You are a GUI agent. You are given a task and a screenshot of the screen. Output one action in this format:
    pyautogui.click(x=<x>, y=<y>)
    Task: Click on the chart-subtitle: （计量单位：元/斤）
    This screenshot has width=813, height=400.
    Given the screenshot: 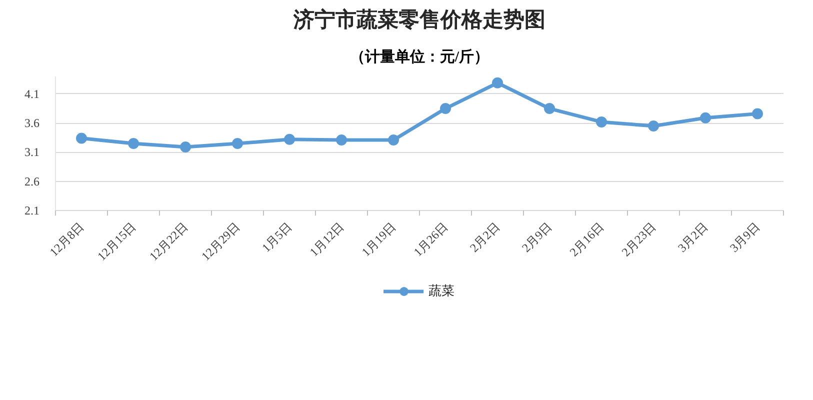 What is the action you would take?
    pyautogui.click(x=420, y=57)
    